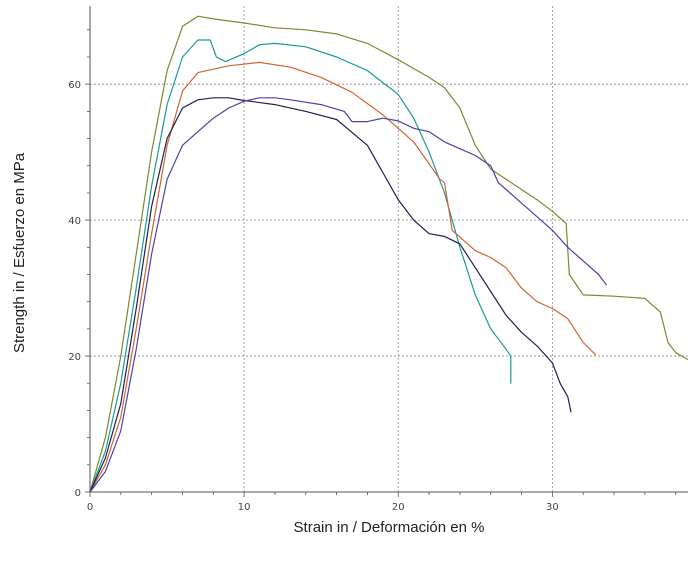 This screenshot has height=562, width=688. What do you see at coordinates (389, 527) in the screenshot?
I see `x-axis-label: Strain in / Deformación en %` at bounding box center [389, 527].